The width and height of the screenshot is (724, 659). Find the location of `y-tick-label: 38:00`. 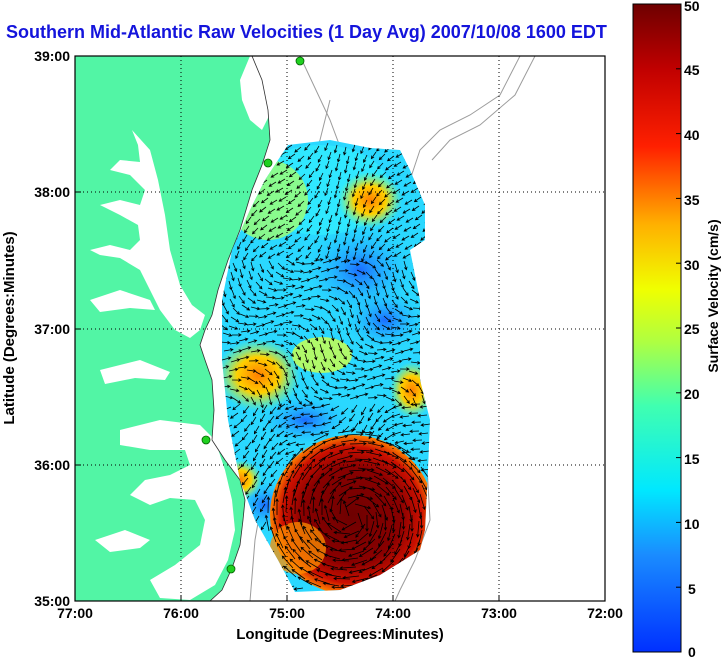

y-tick-label: 38:00 is located at coordinates (52, 192).